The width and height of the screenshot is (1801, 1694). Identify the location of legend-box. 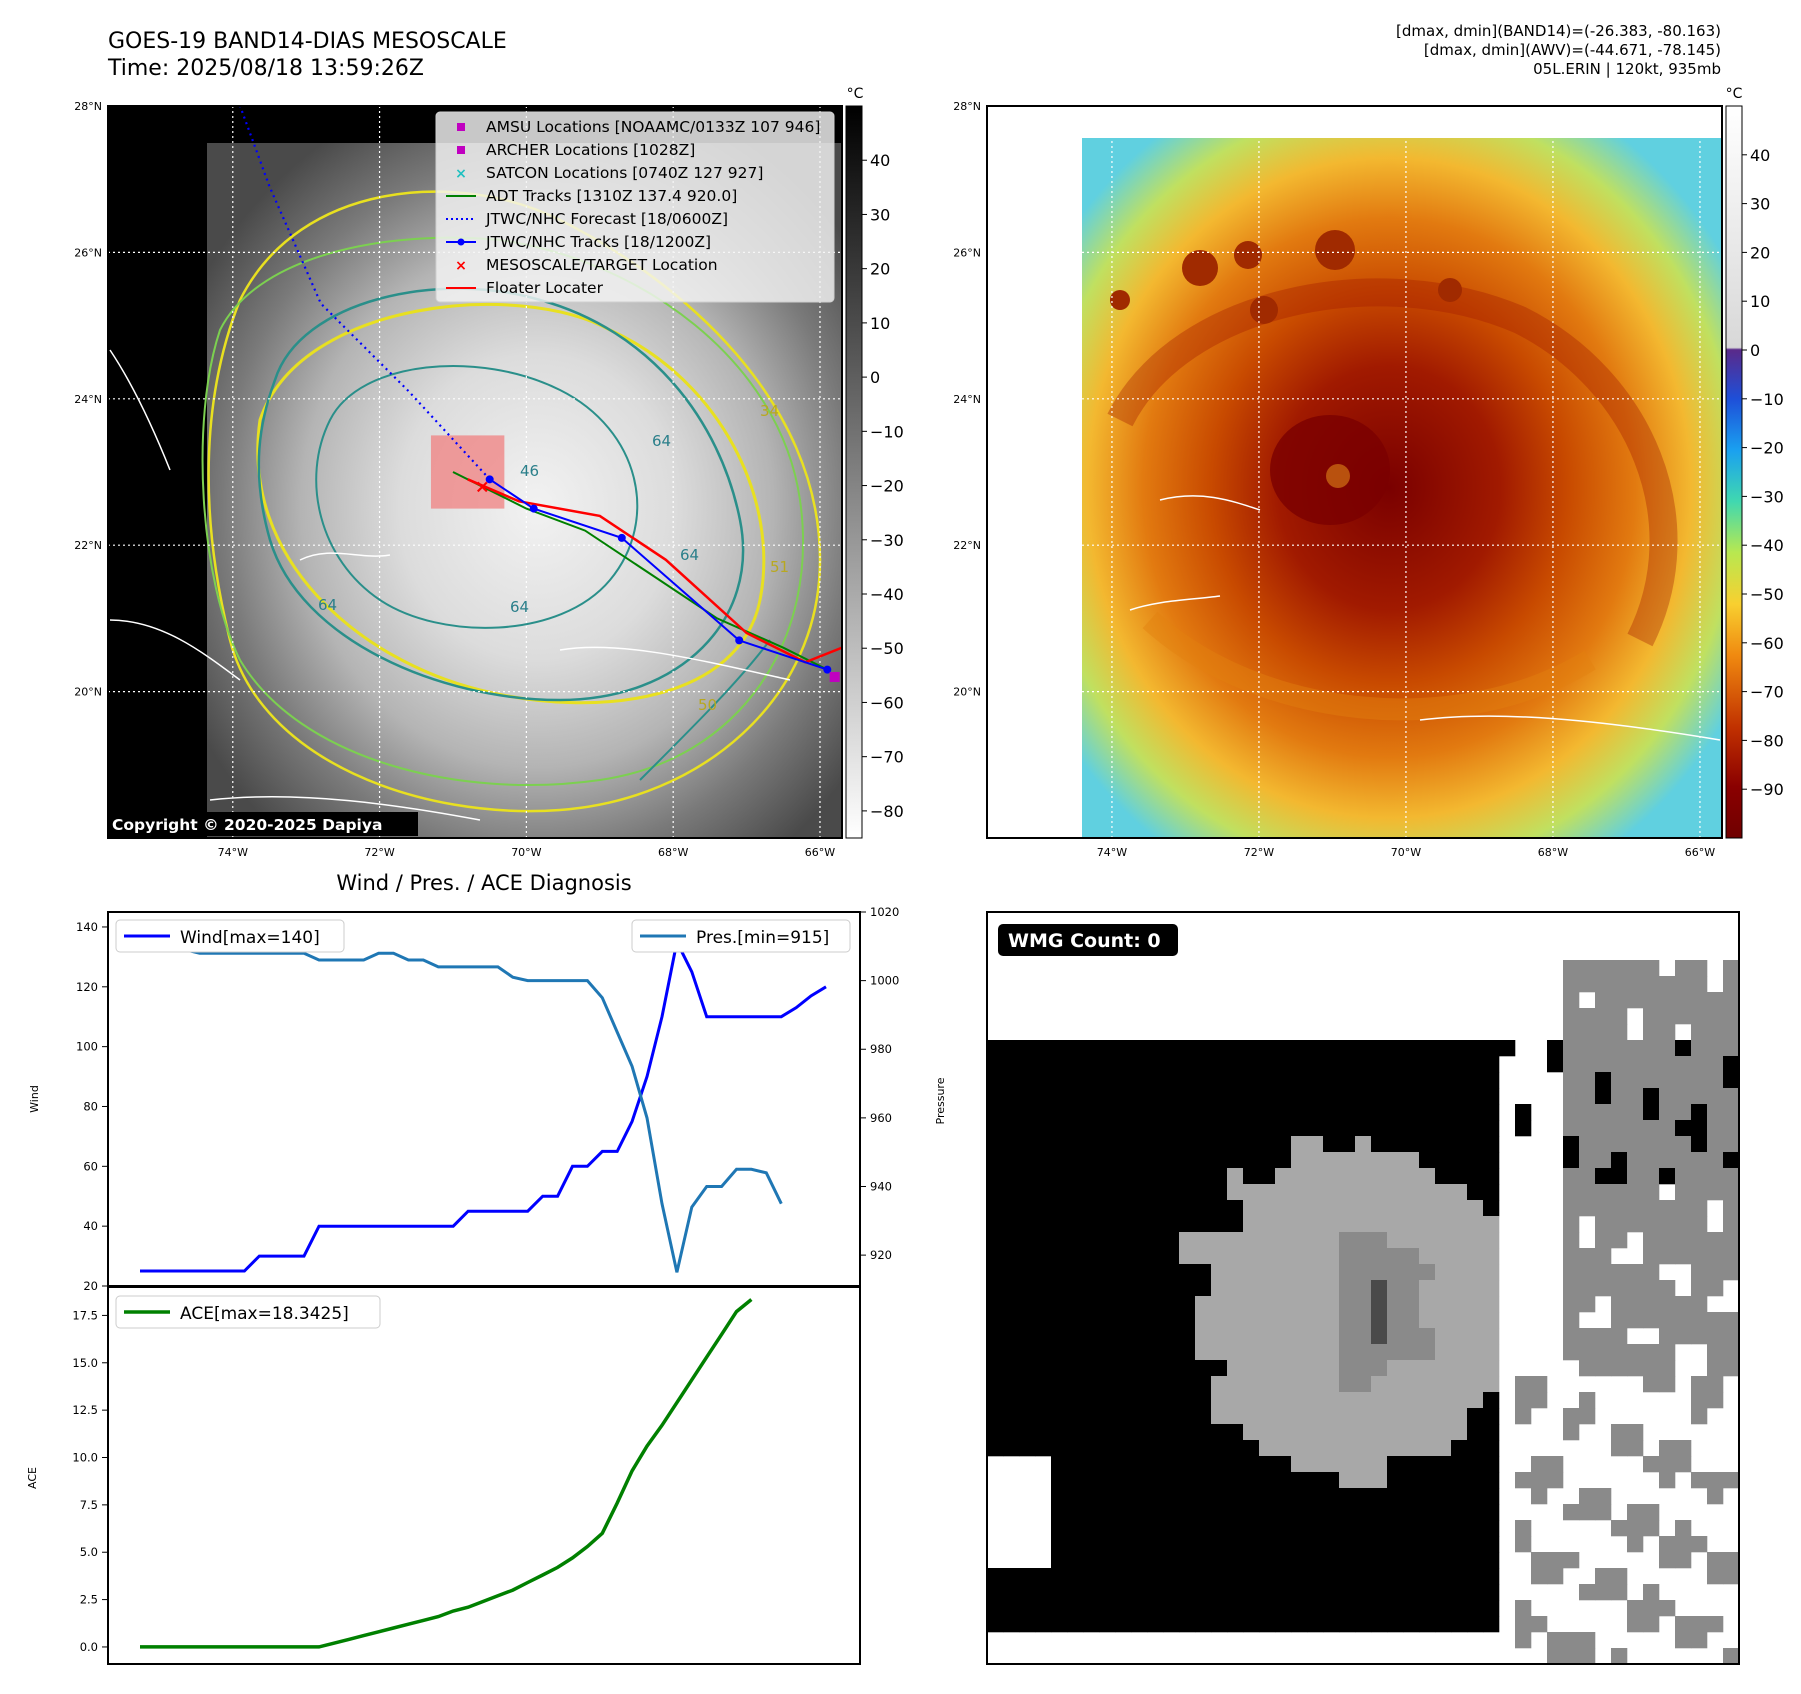
(741, 936).